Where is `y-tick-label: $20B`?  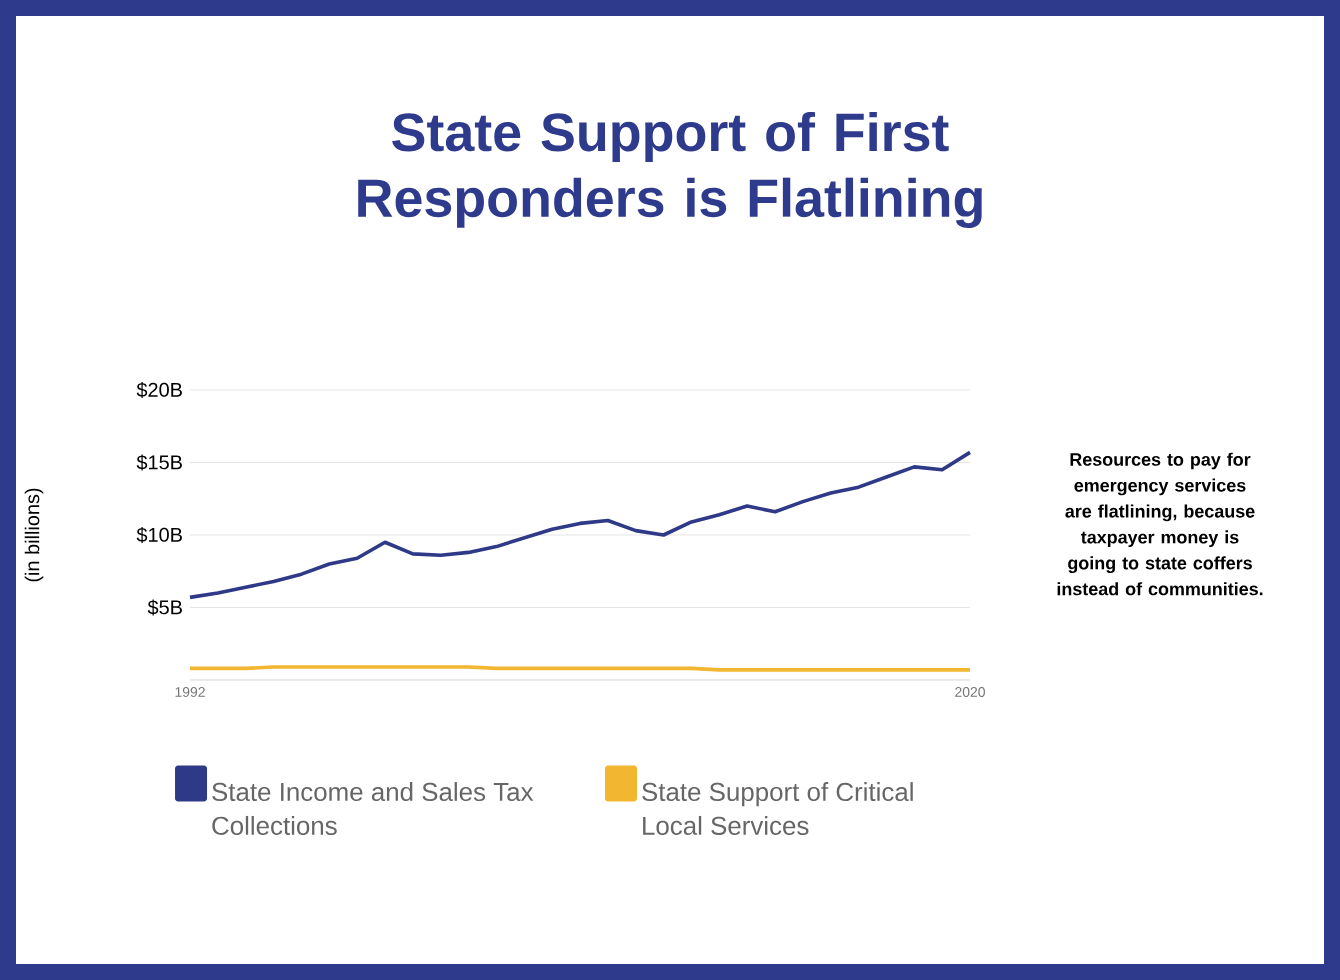 y-tick-label: $20B is located at coordinates (159, 390).